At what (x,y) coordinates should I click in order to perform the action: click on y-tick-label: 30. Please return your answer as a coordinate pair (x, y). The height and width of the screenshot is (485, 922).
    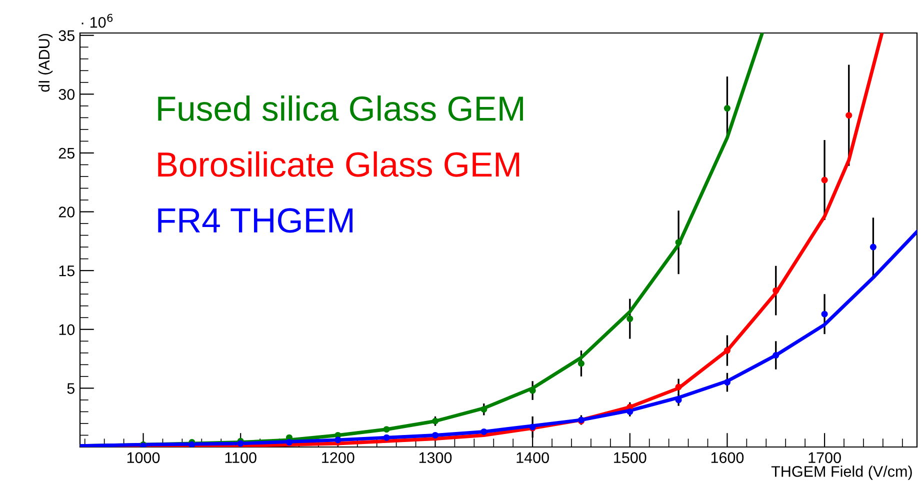
    Looking at the image, I should click on (66, 94).